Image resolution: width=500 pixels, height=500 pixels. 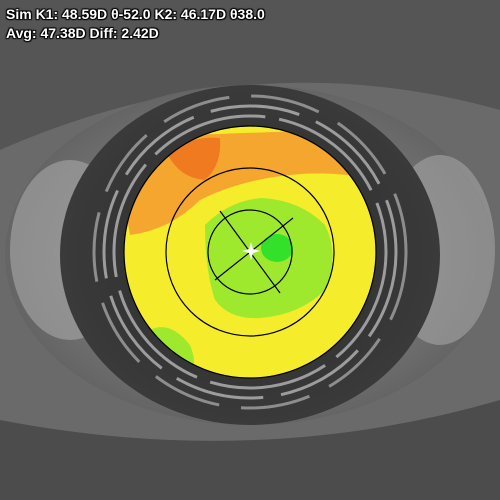 I want to click on reference-circle-middle, so click(x=250, y=252).